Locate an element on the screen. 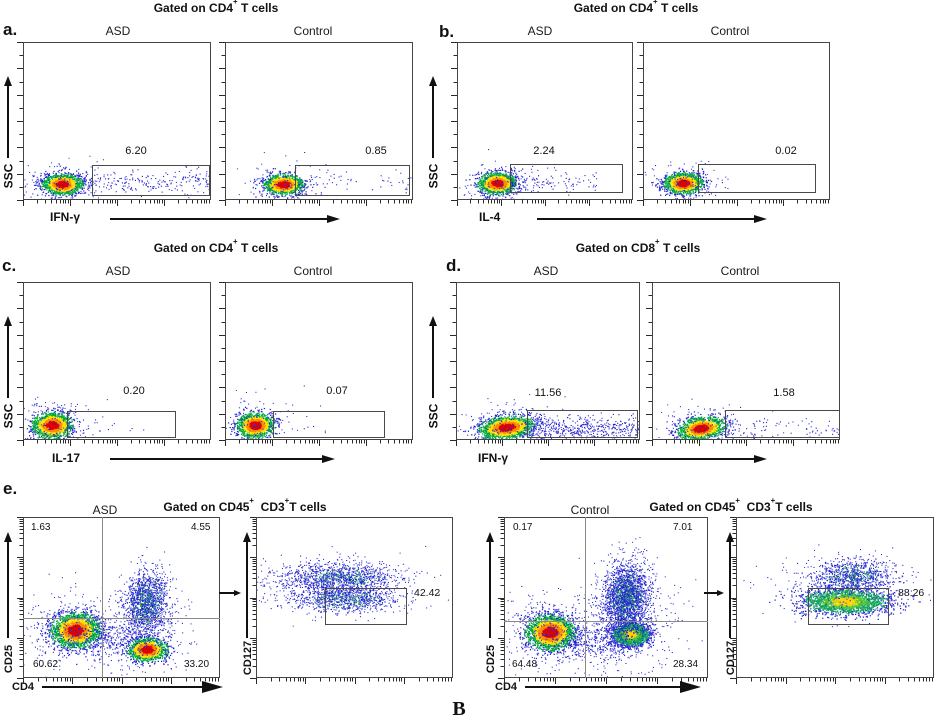  y-axis-label-d: SSC is located at coordinates (433, 416).